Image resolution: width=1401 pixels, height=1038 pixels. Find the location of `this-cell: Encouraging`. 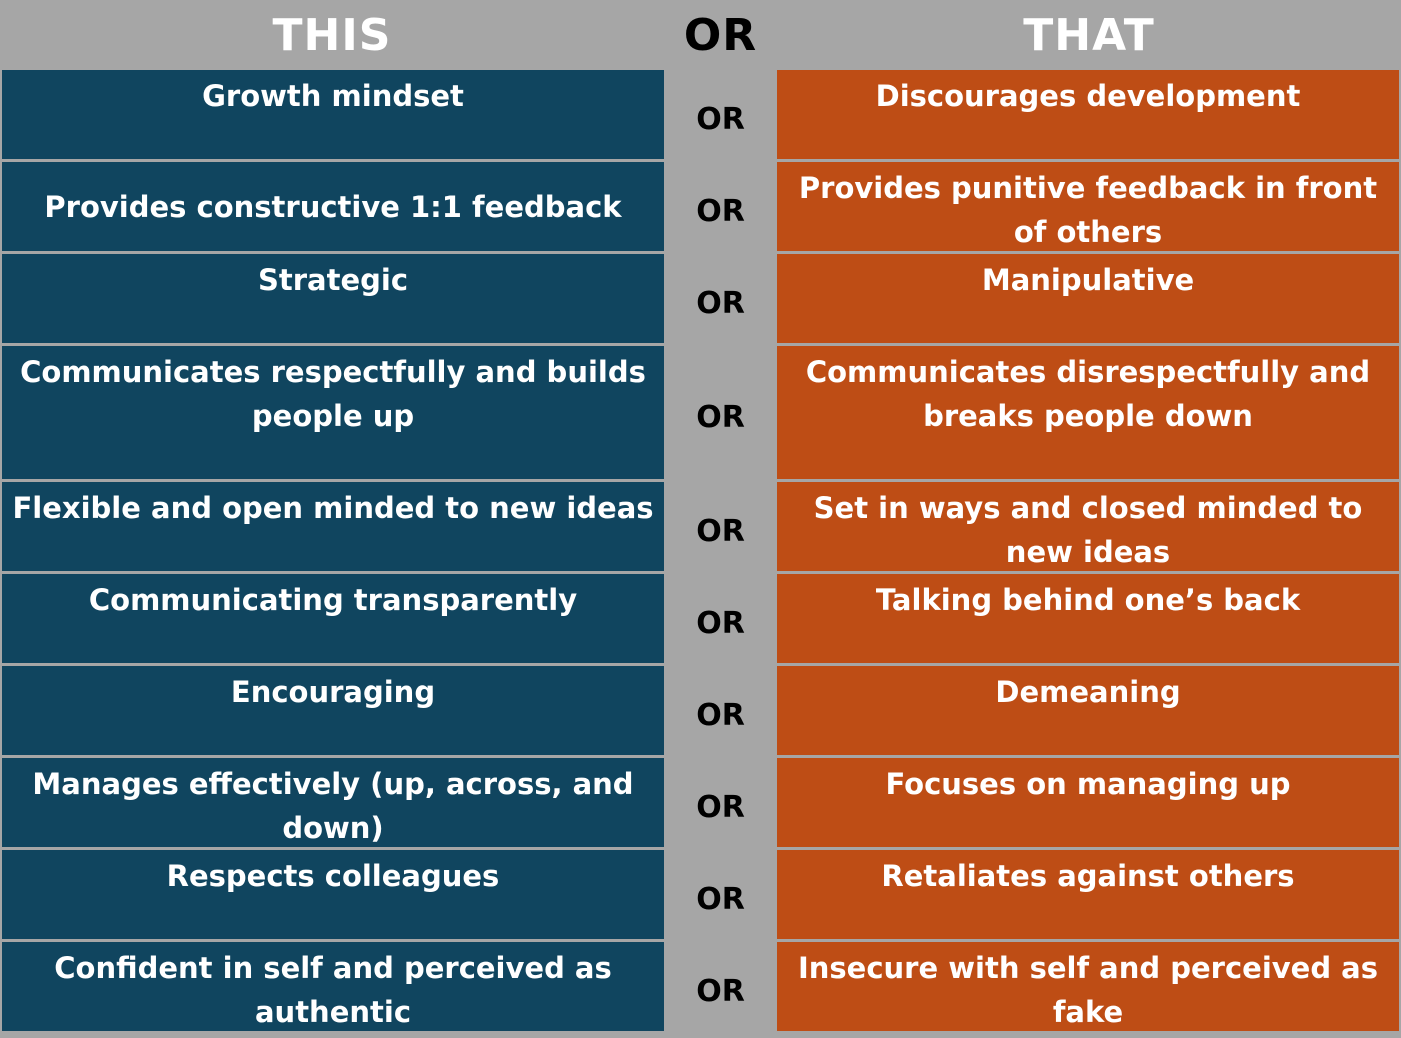

this-cell: Encouraging is located at coordinates (333, 712).